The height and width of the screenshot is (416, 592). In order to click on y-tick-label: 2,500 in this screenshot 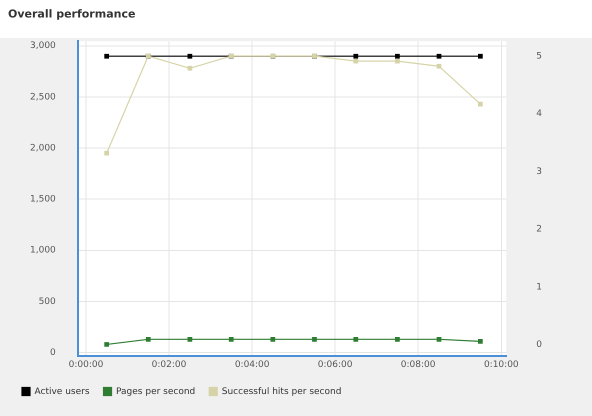, I will do `click(43, 97)`.